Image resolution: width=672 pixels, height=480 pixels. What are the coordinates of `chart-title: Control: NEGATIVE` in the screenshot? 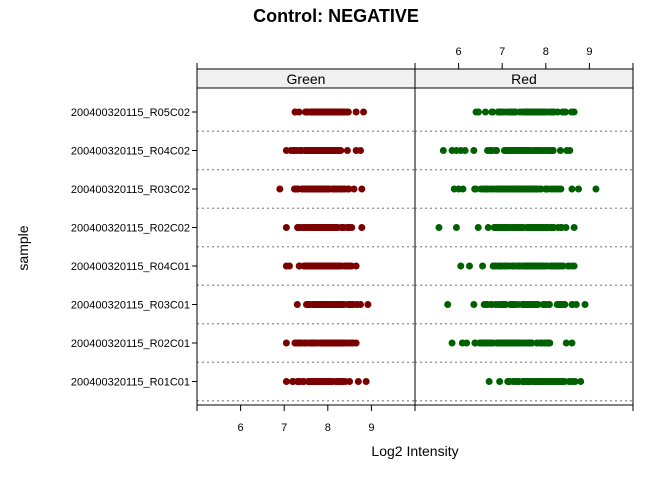 It's located at (336, 16).